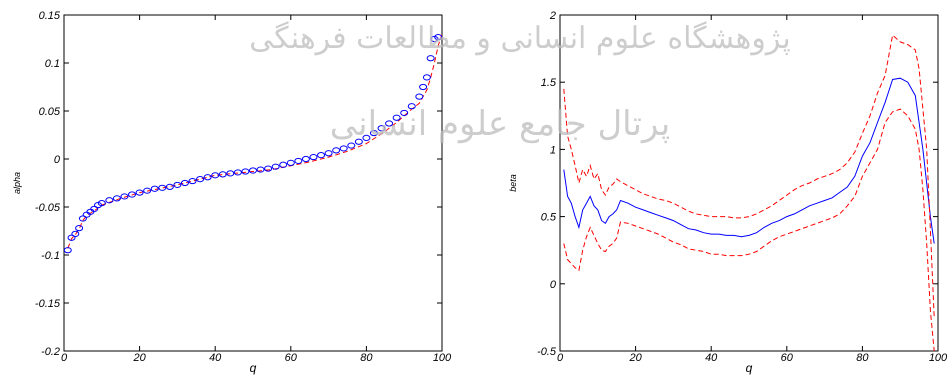 This screenshot has width=948, height=375. I want to click on y-axis-label: alpha, so click(17, 183).